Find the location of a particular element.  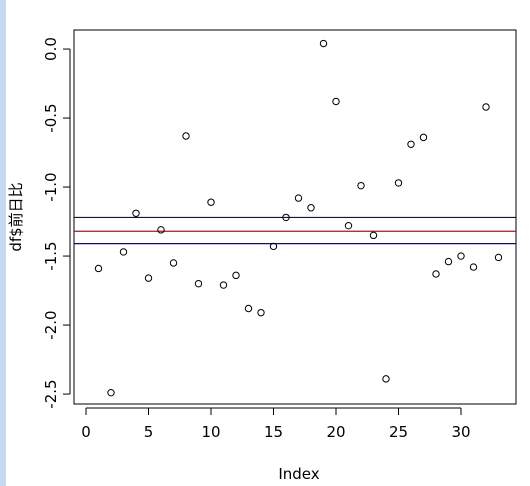

y-axis-label: df$前日比 is located at coordinates (16, 216).